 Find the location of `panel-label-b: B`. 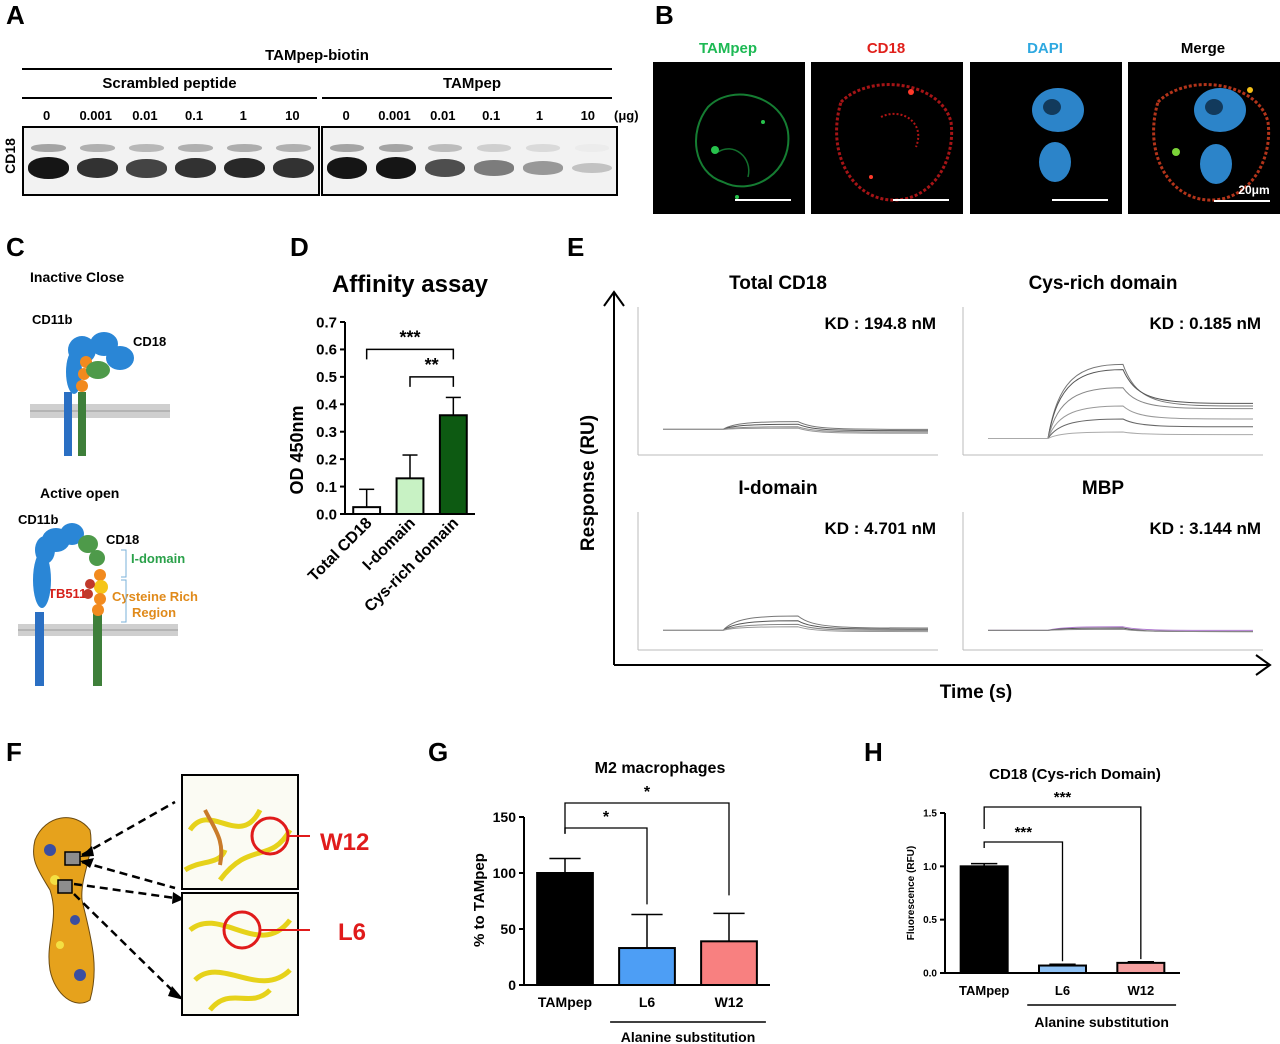

panel-label-b: B is located at coordinates (664, 15).